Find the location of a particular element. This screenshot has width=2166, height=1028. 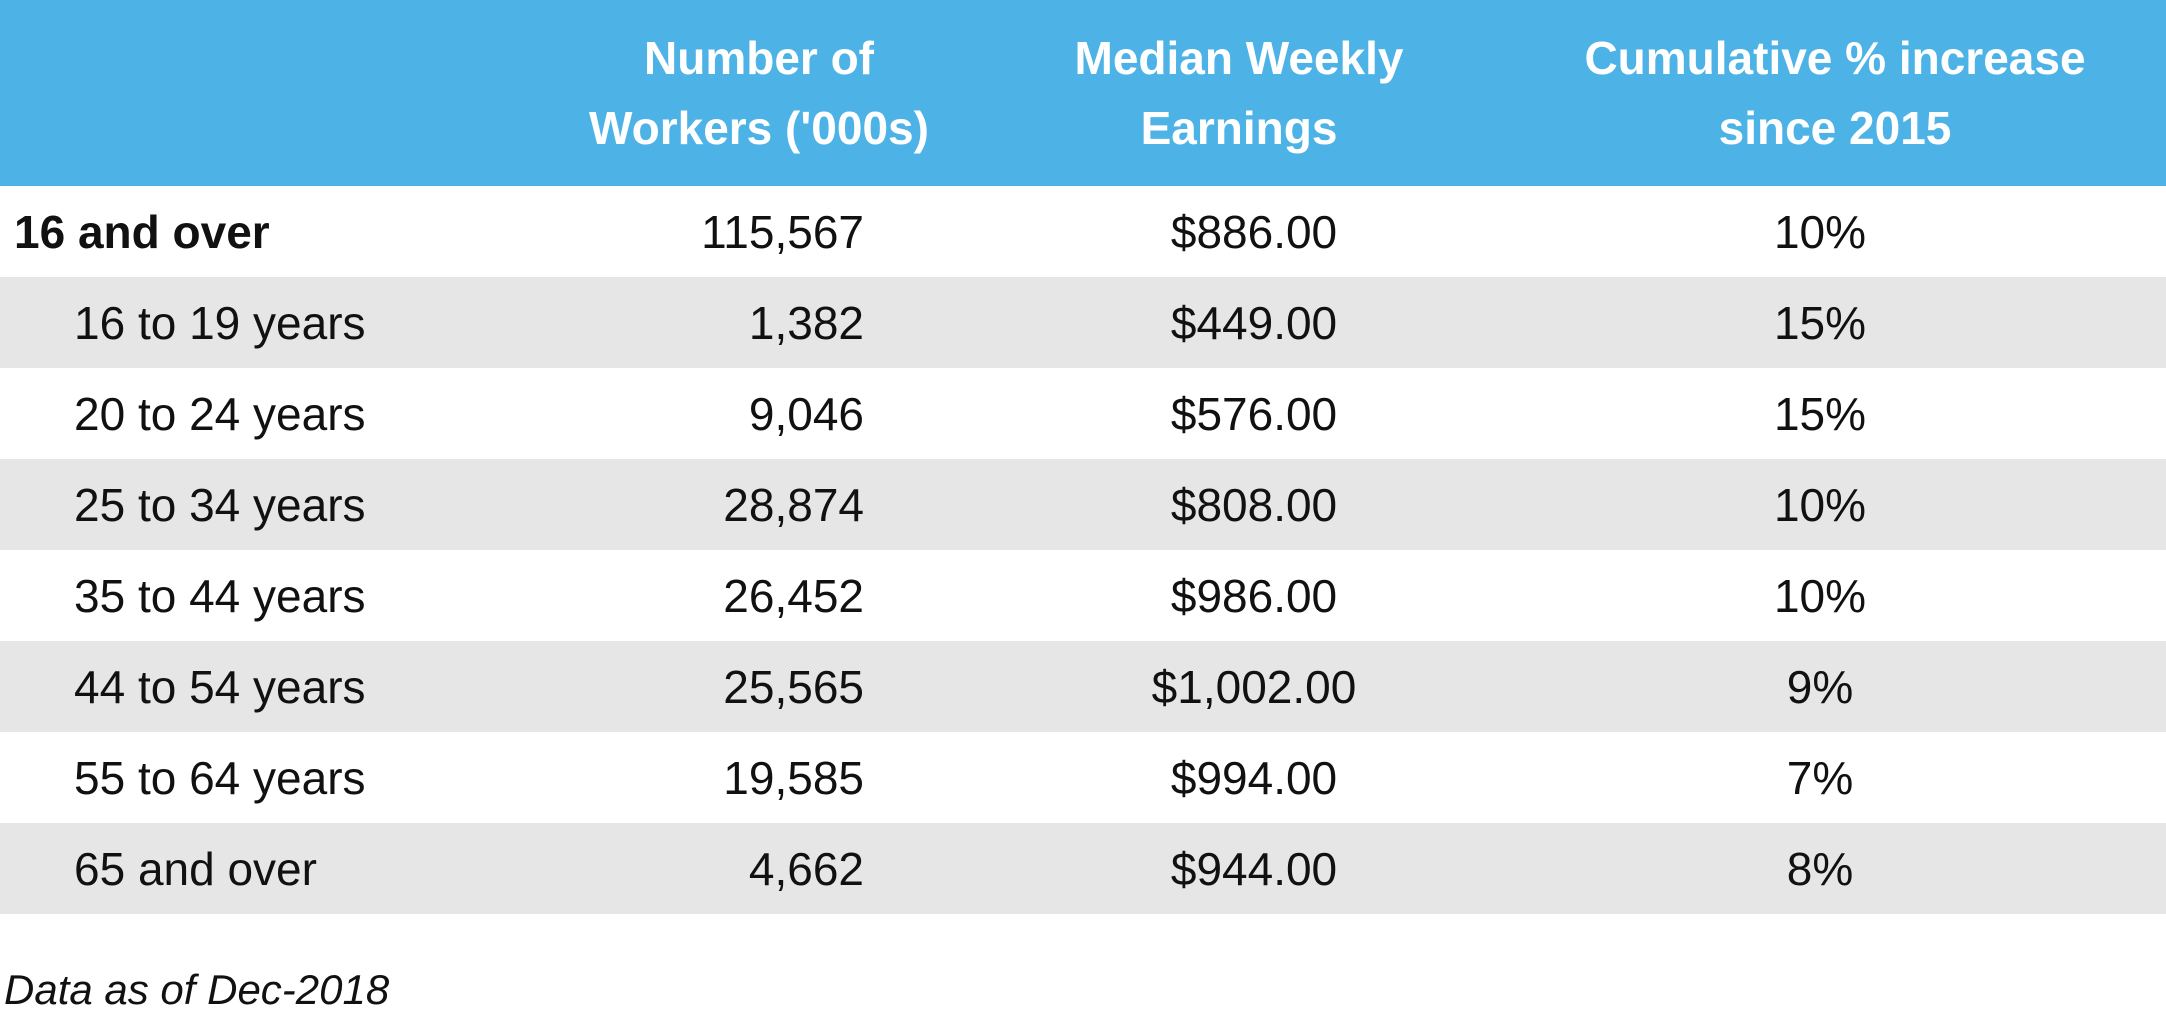

table-row: 16 to 19 years 1,382 $449.00 15% is located at coordinates (1083, 322).